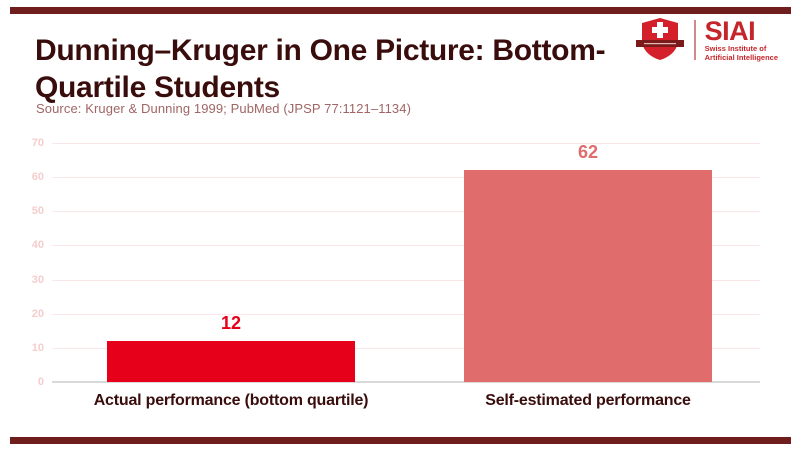  Describe the element at coordinates (37, 143) in the screenshot. I see `y-tick-label: 70` at that location.